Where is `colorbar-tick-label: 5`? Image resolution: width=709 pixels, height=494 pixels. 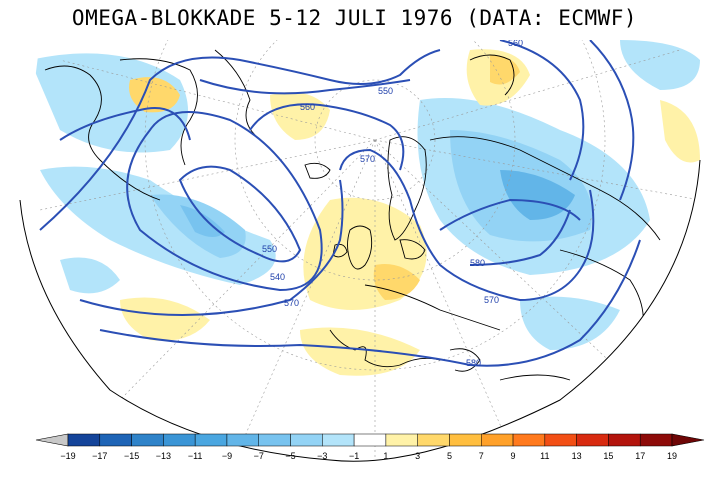 colorbar-tick-label: 5 is located at coordinates (449, 456).